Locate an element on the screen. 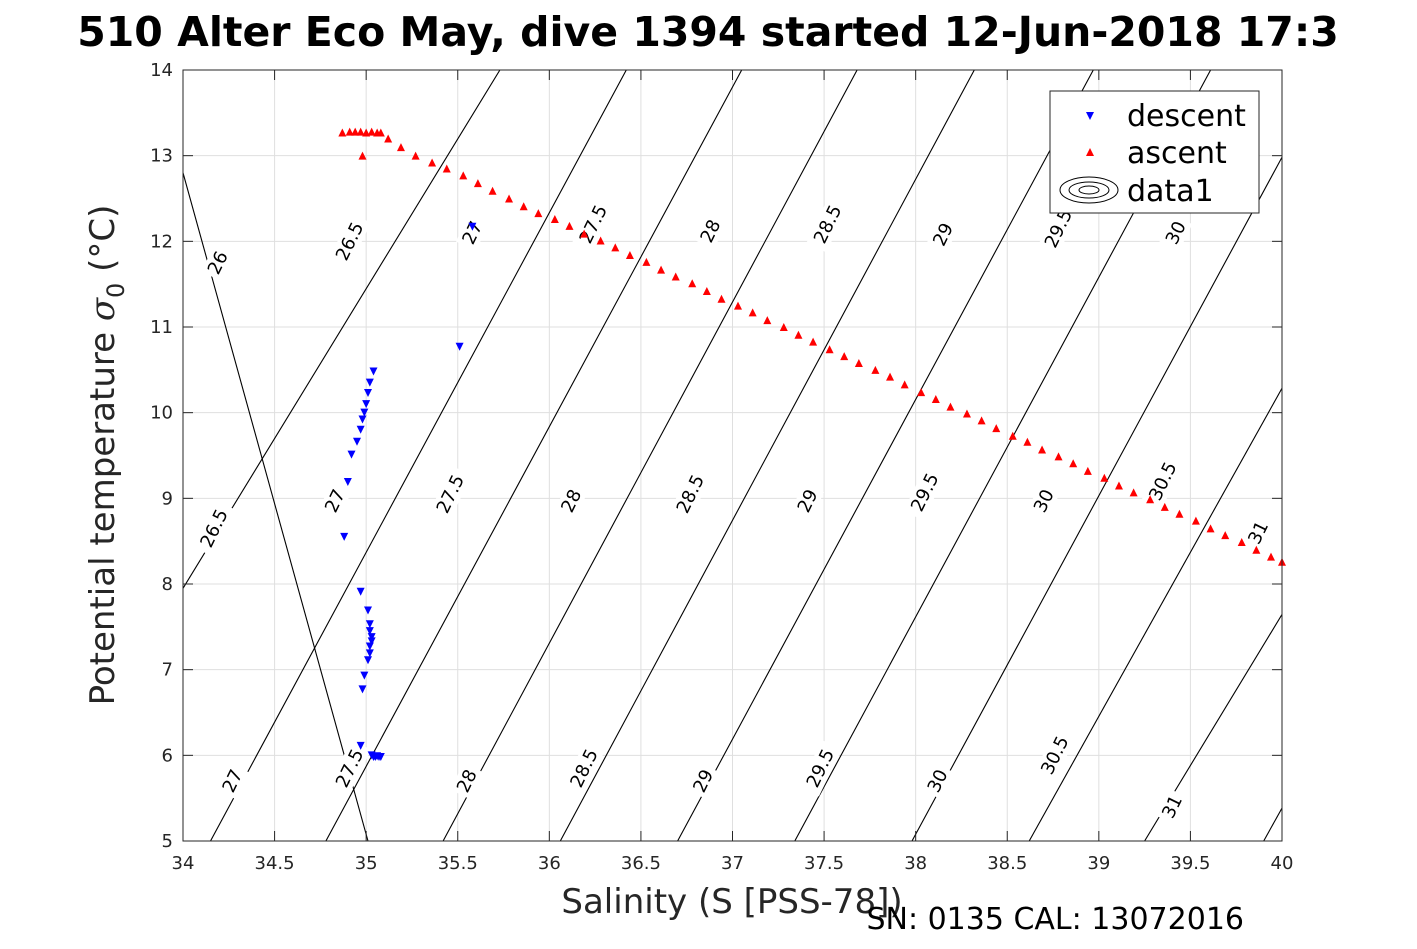  legend-ascent-label: ascent is located at coordinates (1177, 153).